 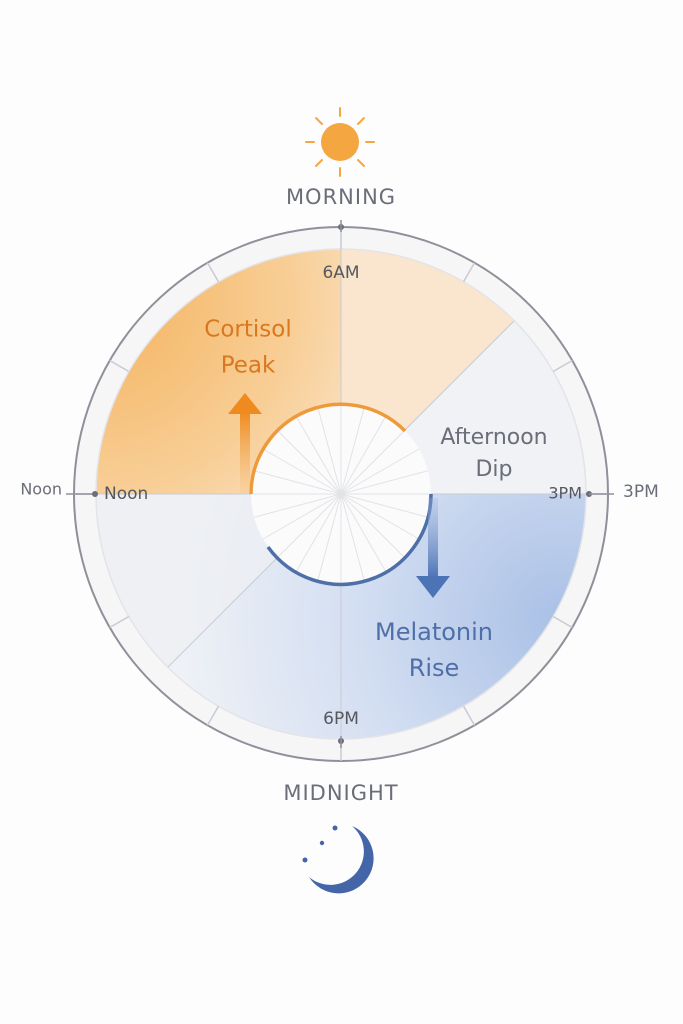 I want to click on melatonin-arc, so click(x=349, y=540).